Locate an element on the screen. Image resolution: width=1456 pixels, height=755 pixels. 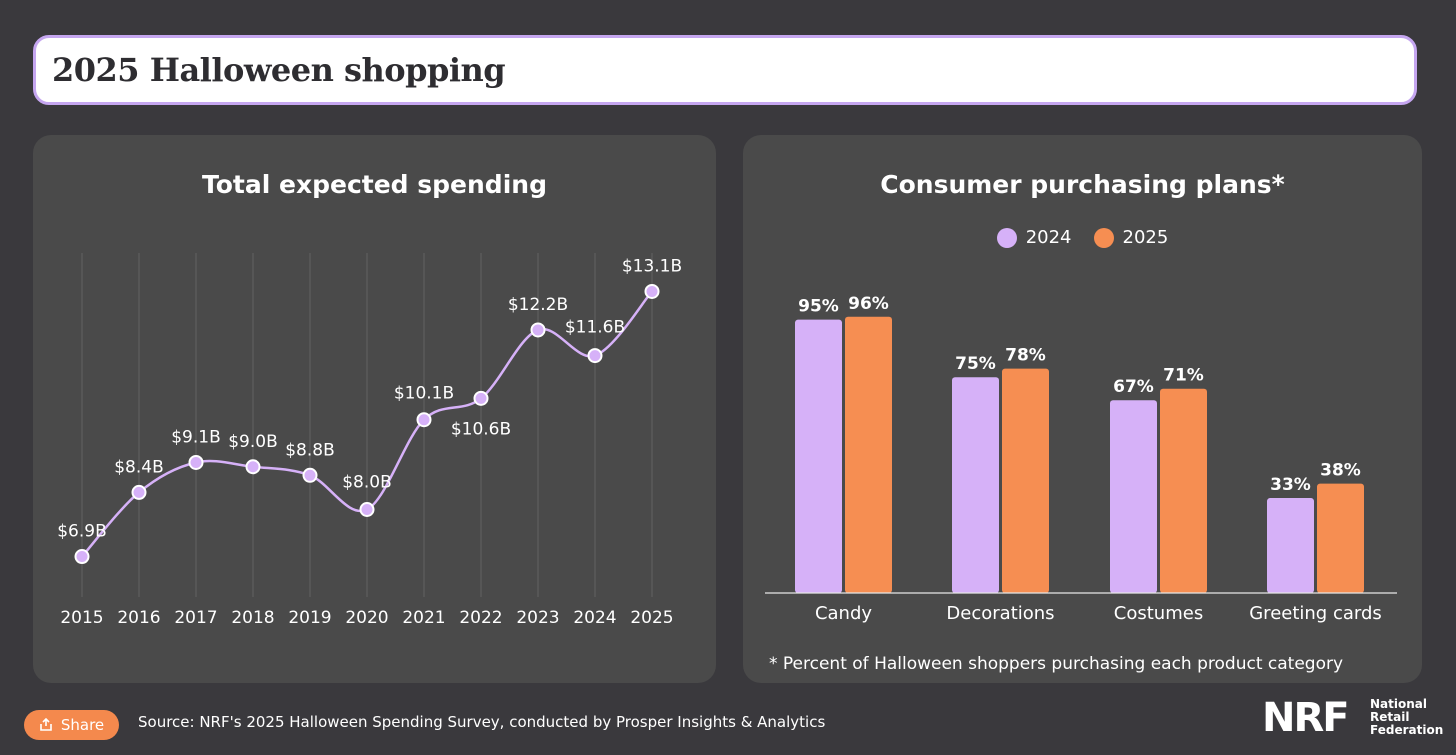
logo-line-3: Federation is located at coordinates (1407, 730).